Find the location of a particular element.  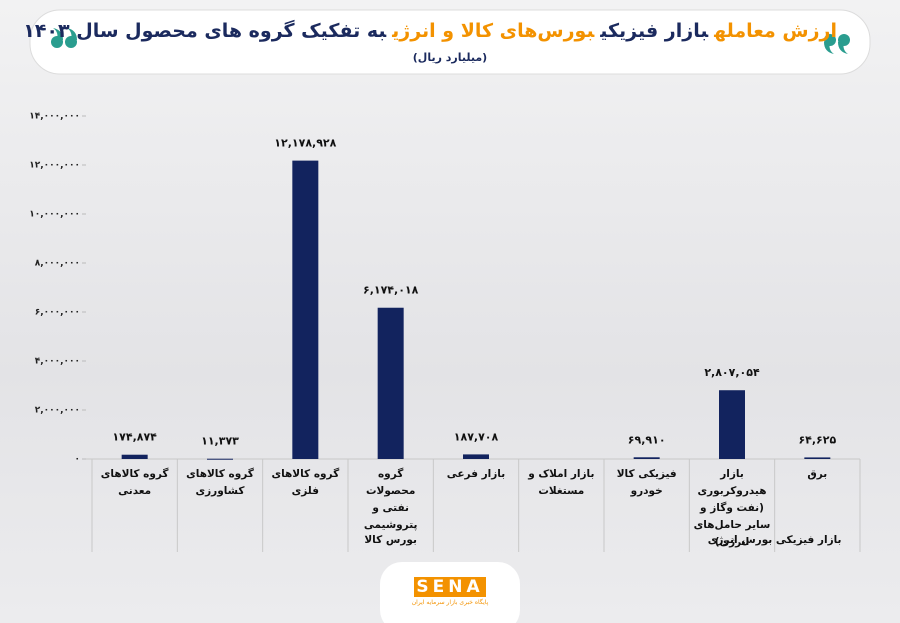

x-tick-label: برق is located at coordinates (817, 474).